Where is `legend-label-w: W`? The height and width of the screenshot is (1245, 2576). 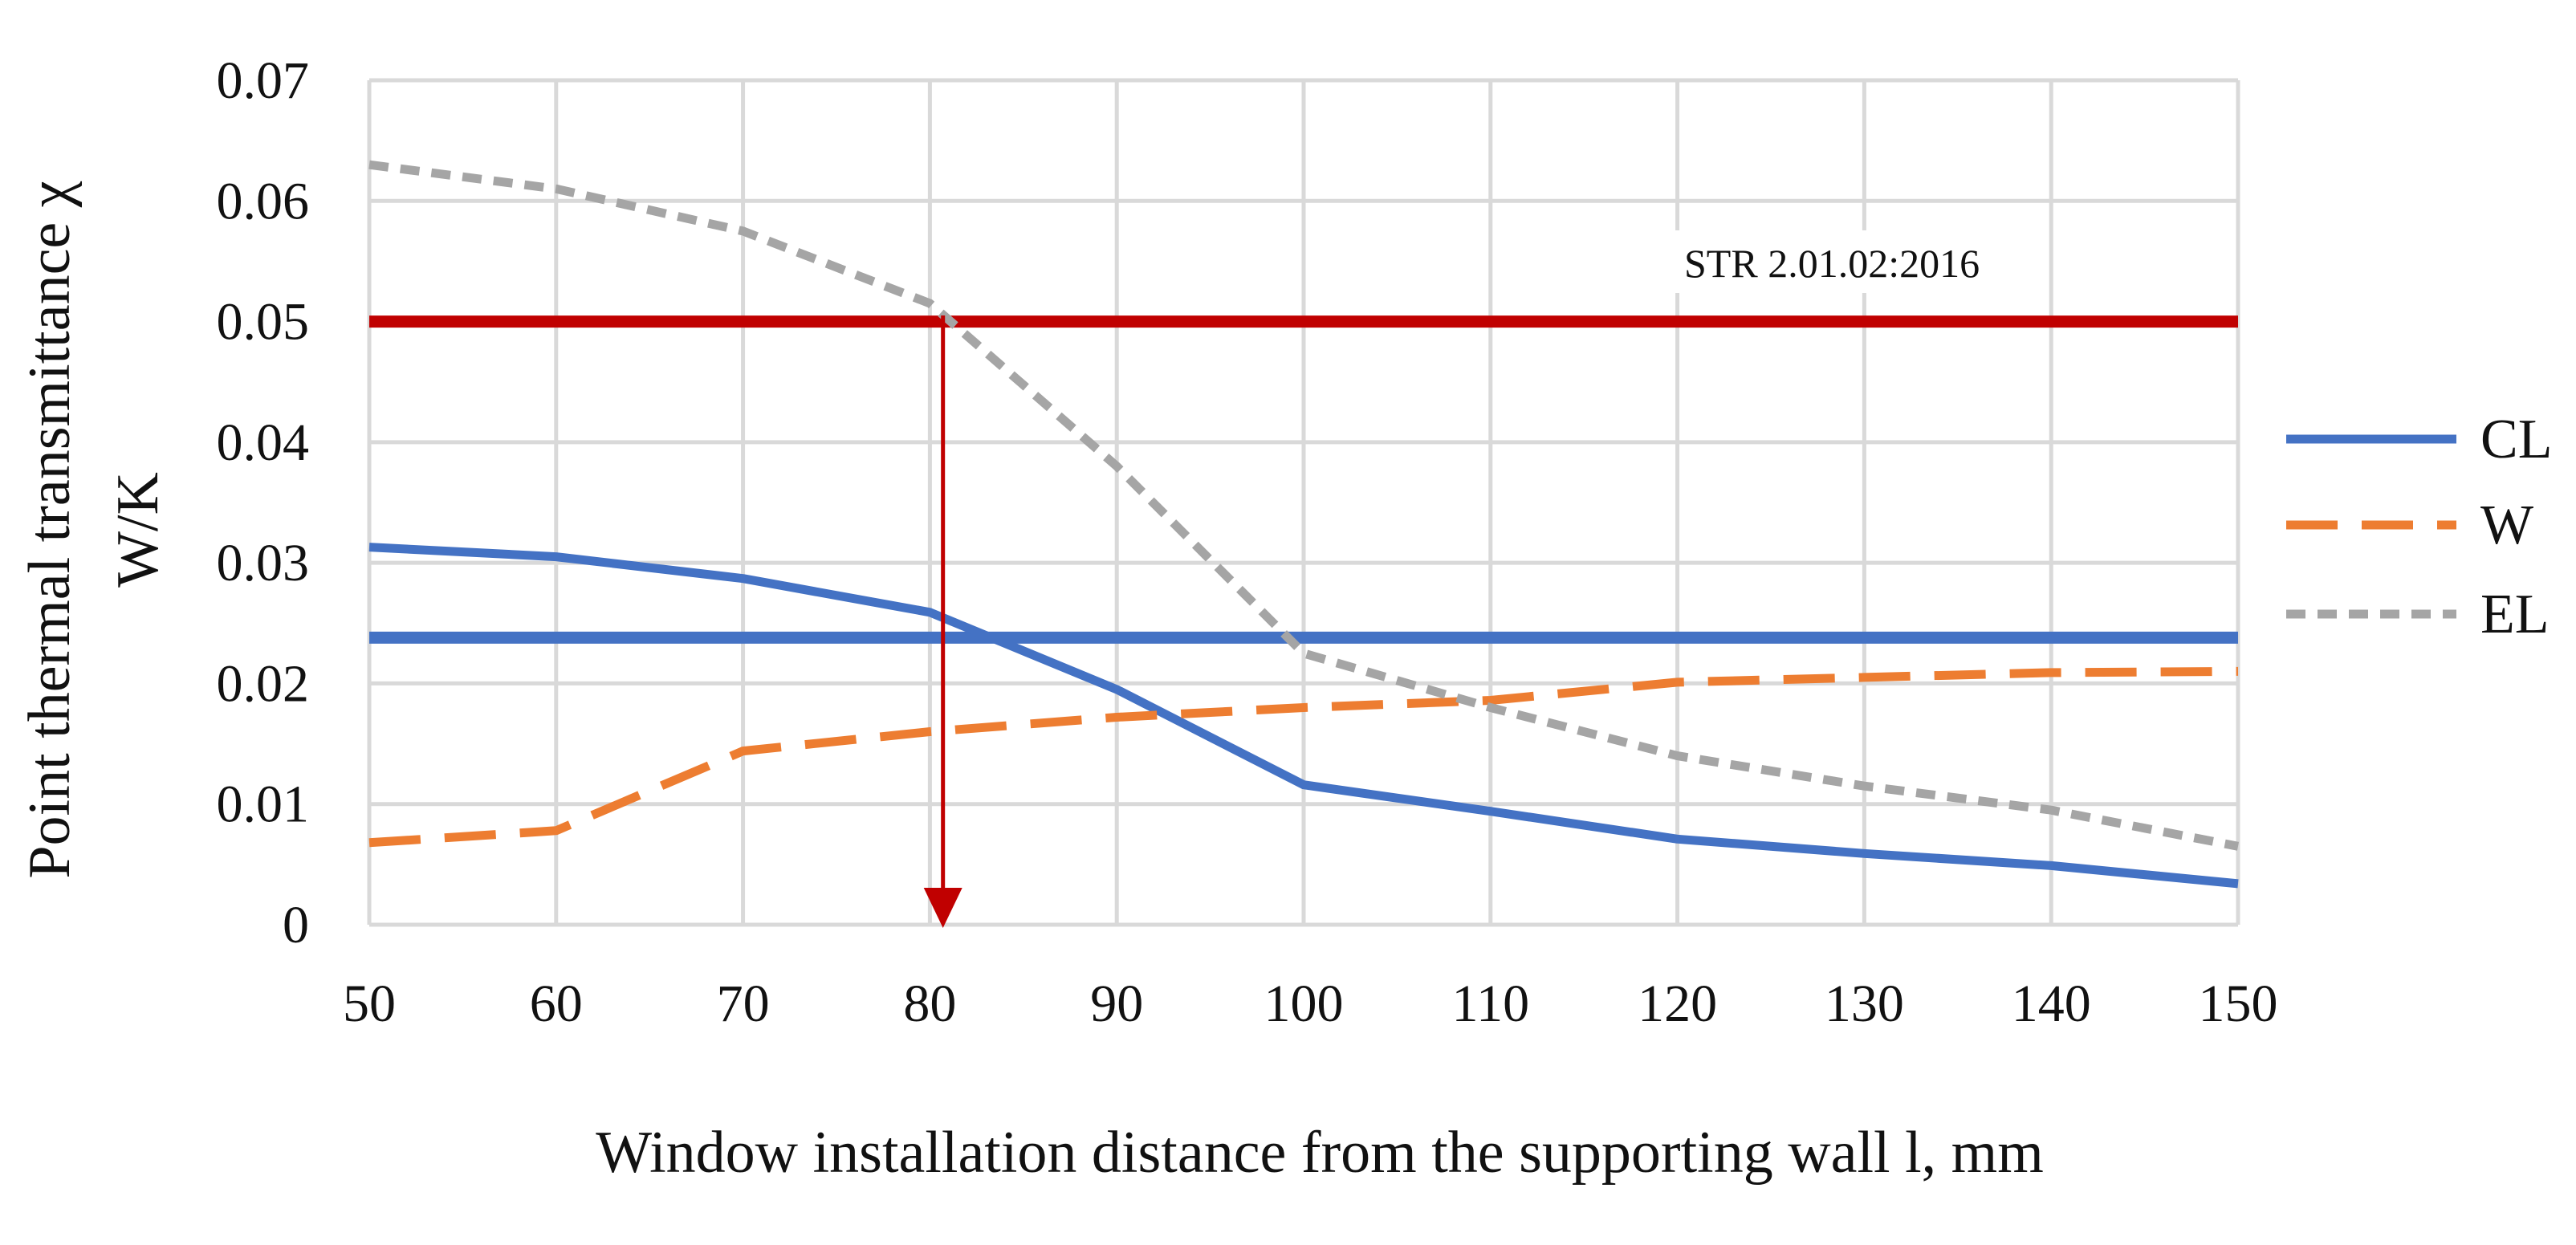 legend-label-w: W is located at coordinates (2506, 525).